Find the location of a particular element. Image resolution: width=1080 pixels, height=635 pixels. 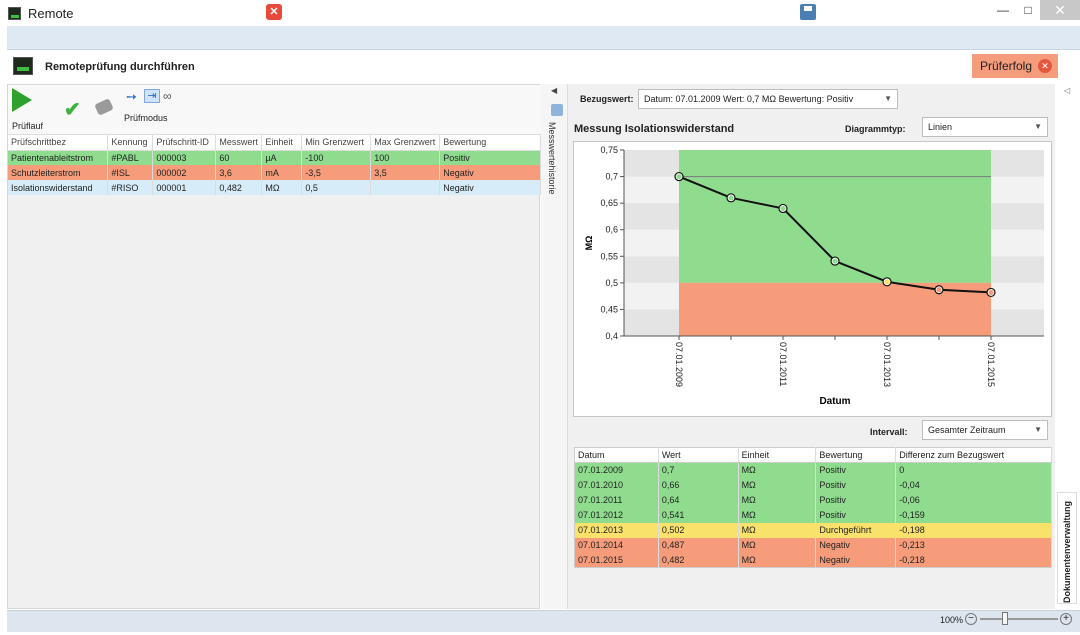

interval-value: Gesamter Zeitraum is located at coordinates (967, 430).